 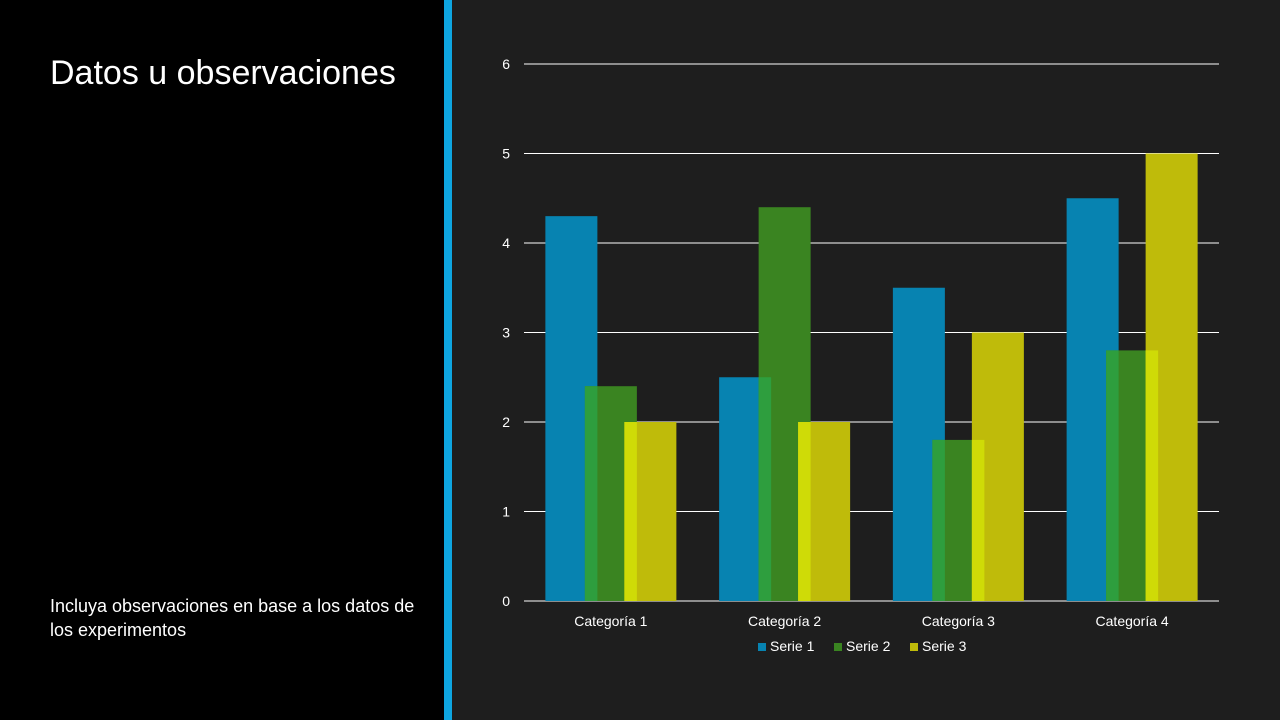 I want to click on y-tick-label: 1, so click(x=506, y=512).